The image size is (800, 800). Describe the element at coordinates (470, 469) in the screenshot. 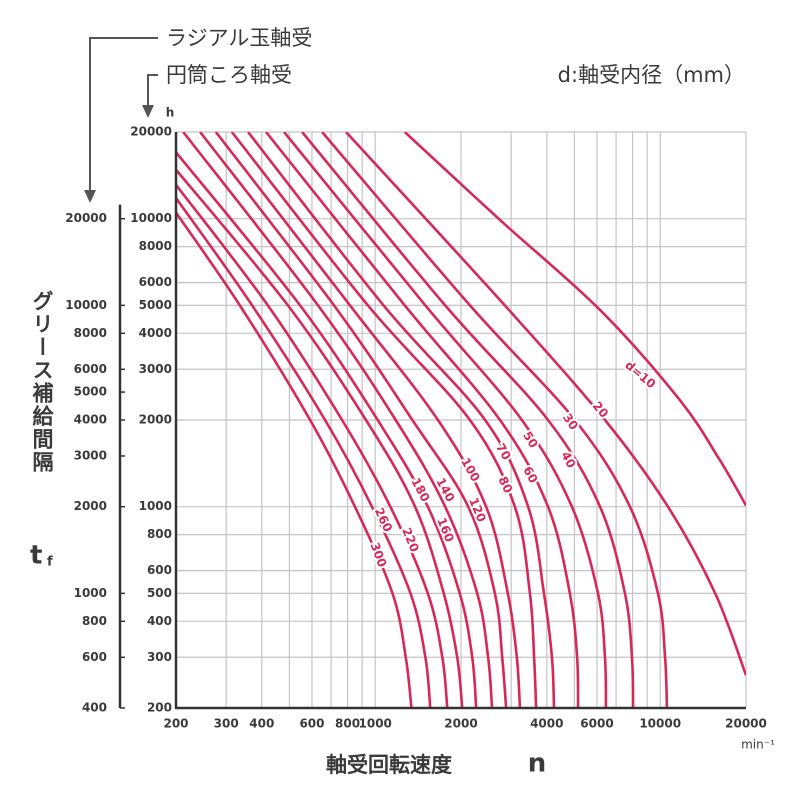

I see `curve-label: 100` at that location.